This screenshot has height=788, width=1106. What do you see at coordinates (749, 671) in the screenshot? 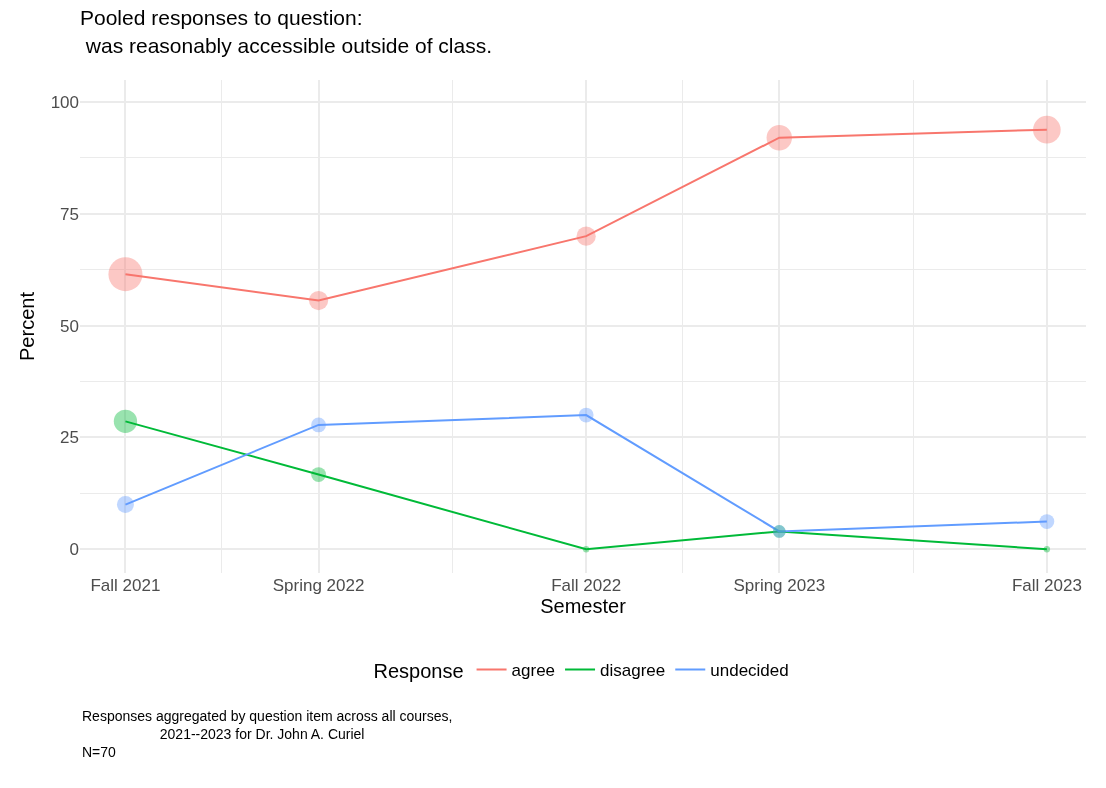
I see `legend-label: undecided` at bounding box center [749, 671].